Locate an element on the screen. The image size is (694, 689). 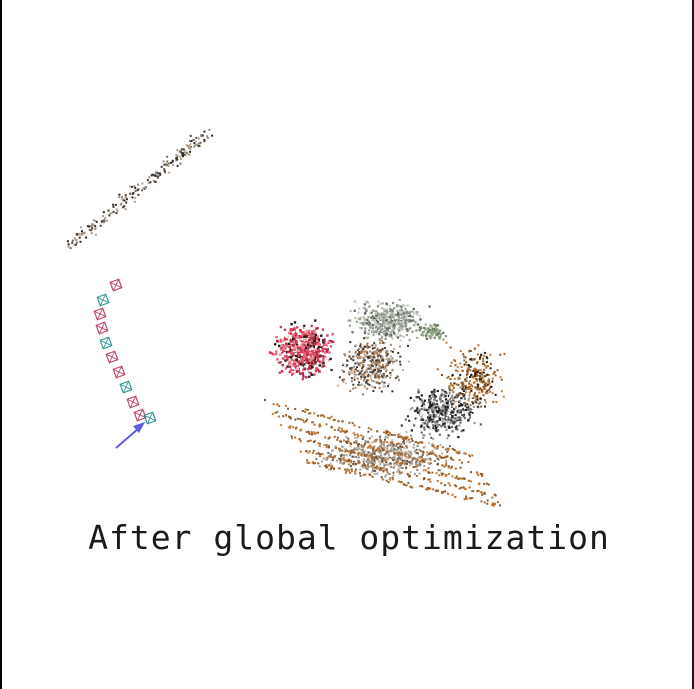
arrow-icon is located at coordinates (130, 435).